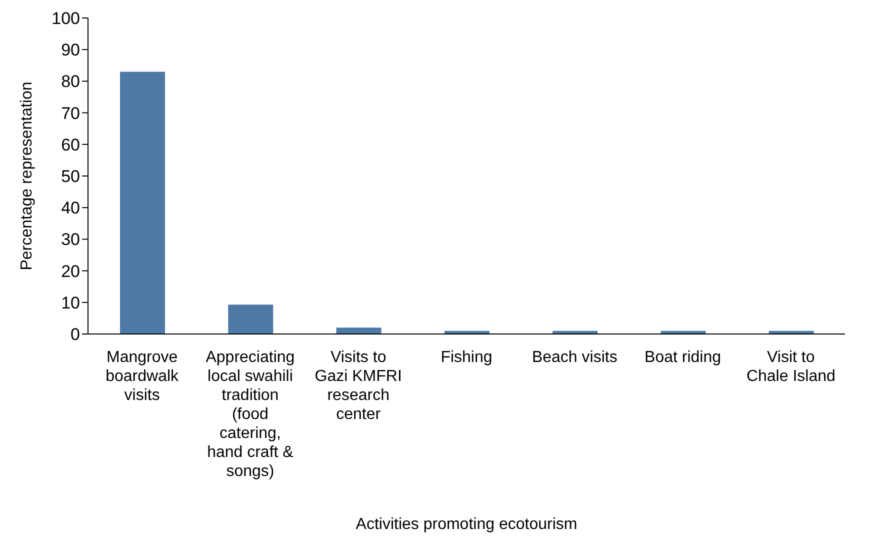 This screenshot has height=542, width=873. What do you see at coordinates (250, 414) in the screenshot?
I see `x-tick-label: Appreciating local swahili tradition (food catering, hand craft & songs)` at bounding box center [250, 414].